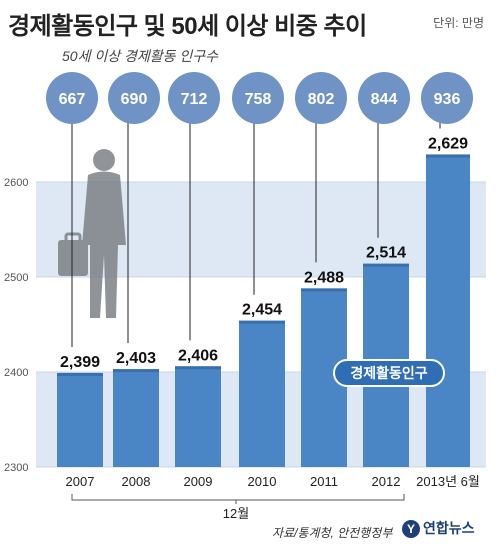  What do you see at coordinates (262, 310) in the screenshot?
I see `value-label-2010: 2,454` at bounding box center [262, 310].